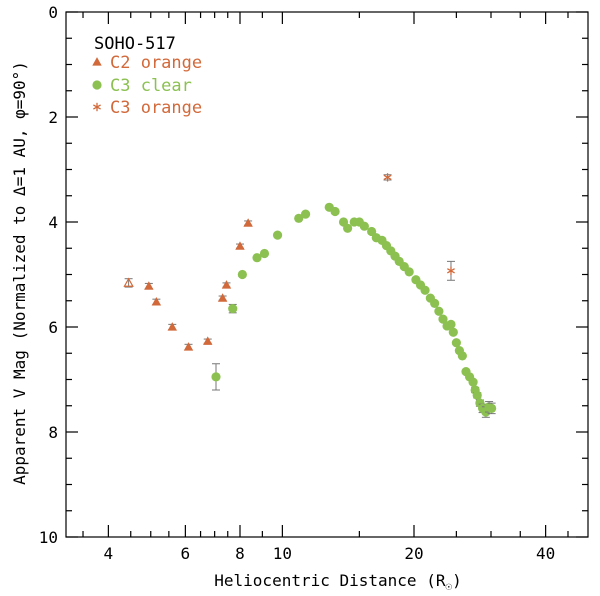  Describe the element at coordinates (53, 12) in the screenshot. I see `y-tick-label: 0` at that location.